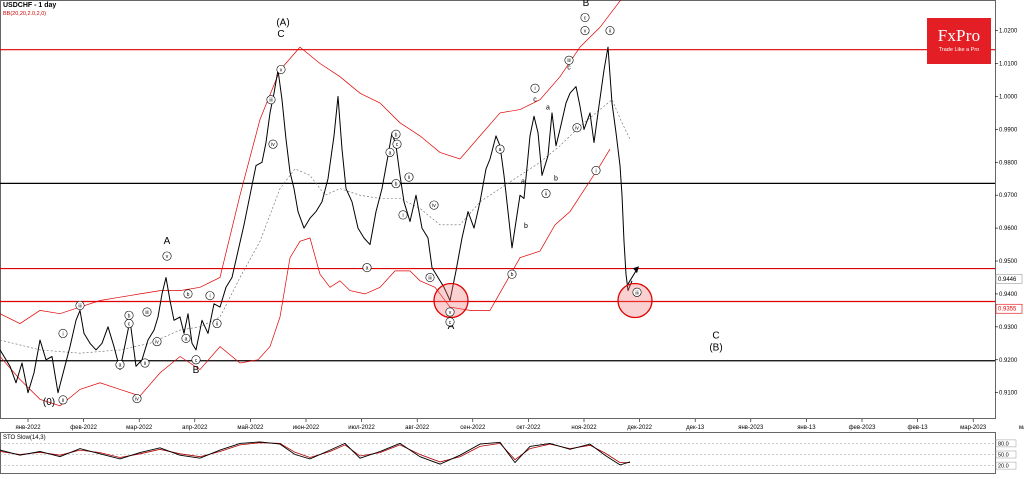 The width and height of the screenshot is (1024, 479). I want to click on stochastic-level-label: 80.0, so click(1003, 444).